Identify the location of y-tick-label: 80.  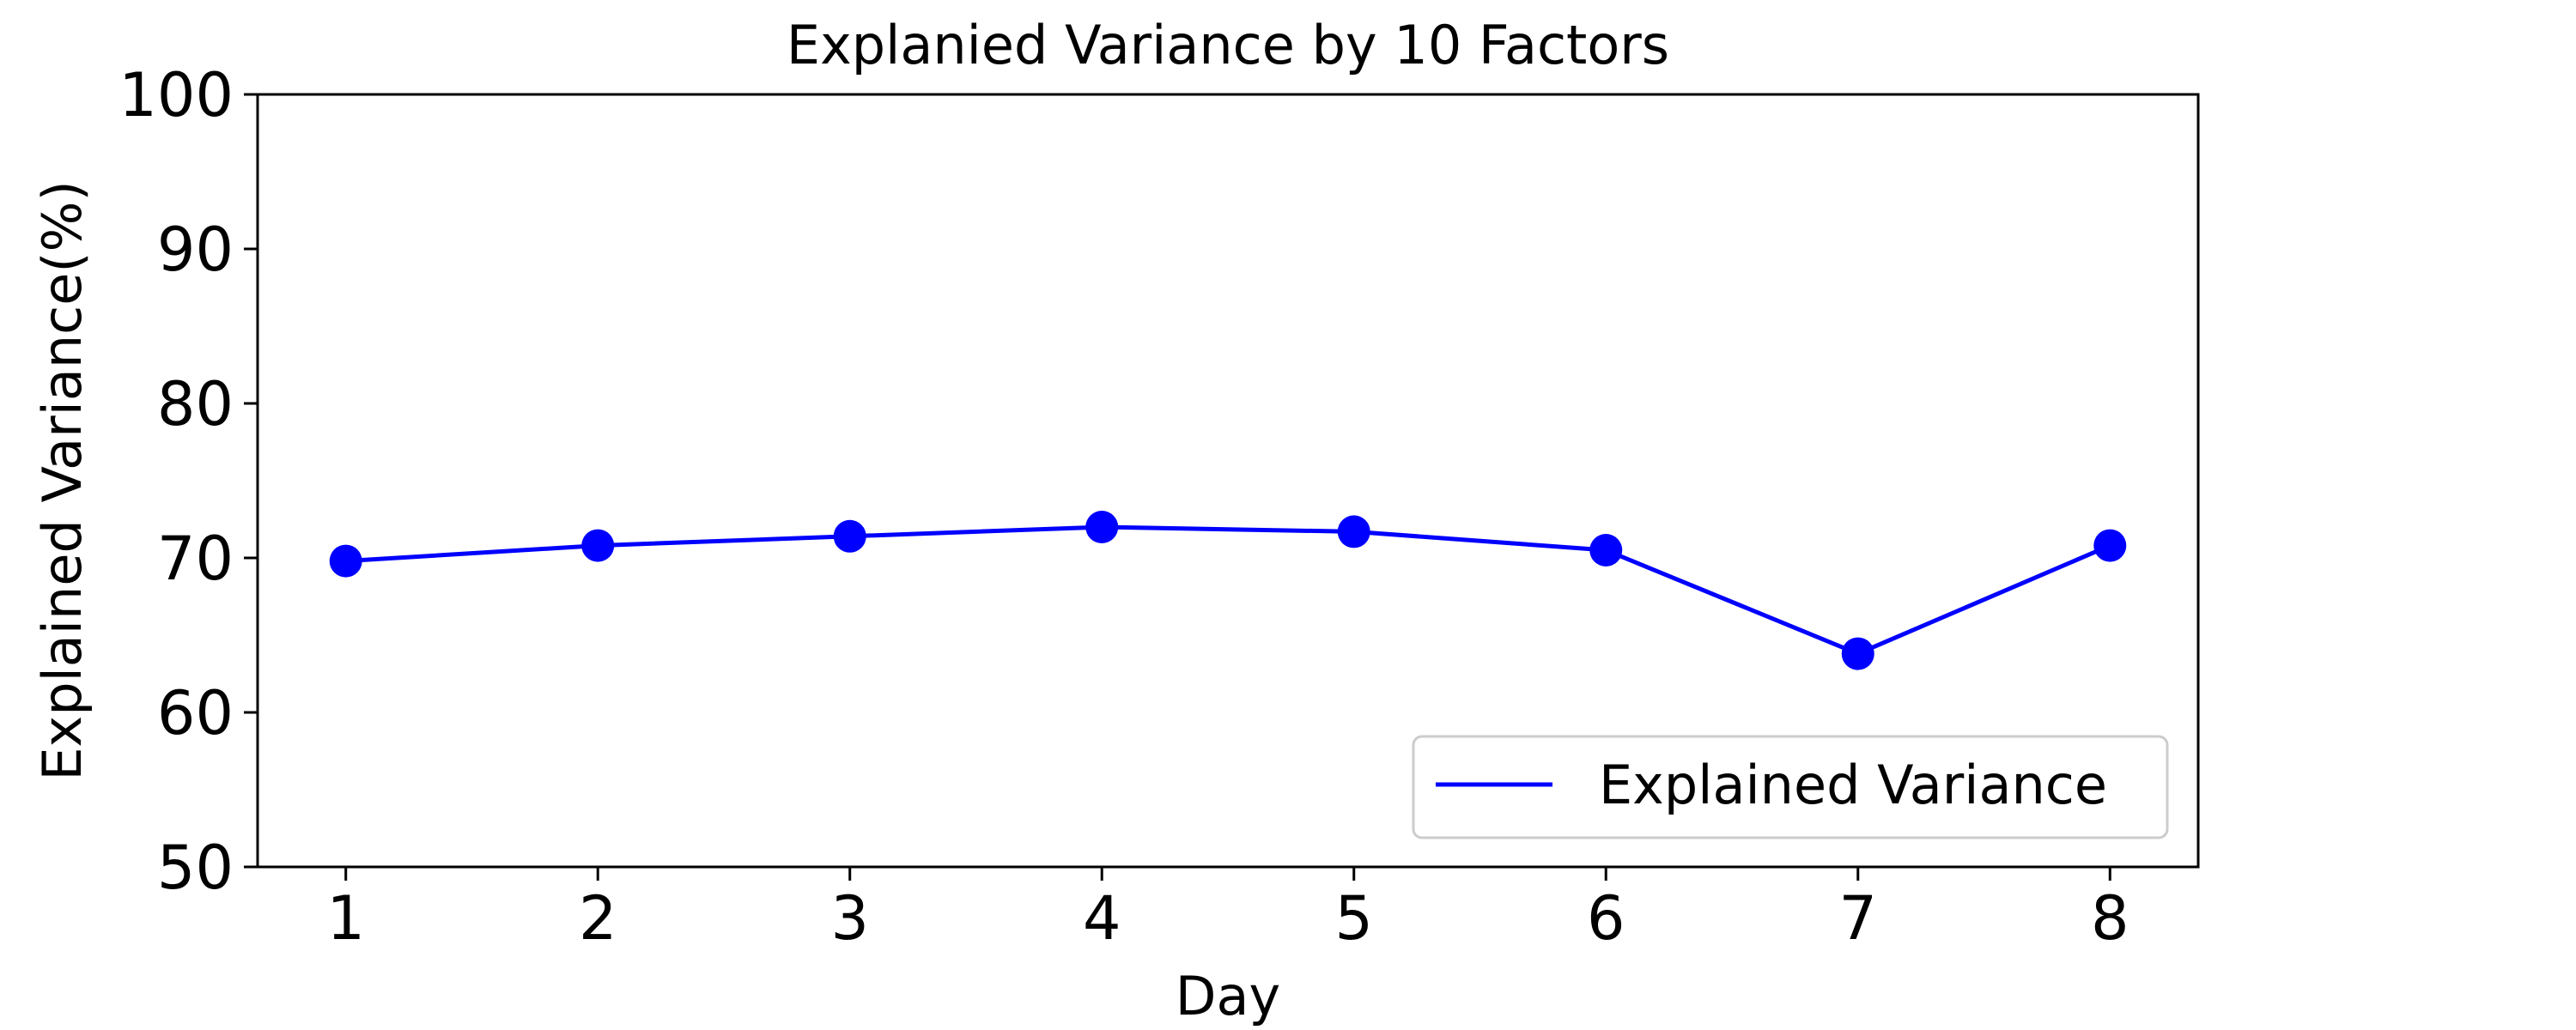
(196, 404).